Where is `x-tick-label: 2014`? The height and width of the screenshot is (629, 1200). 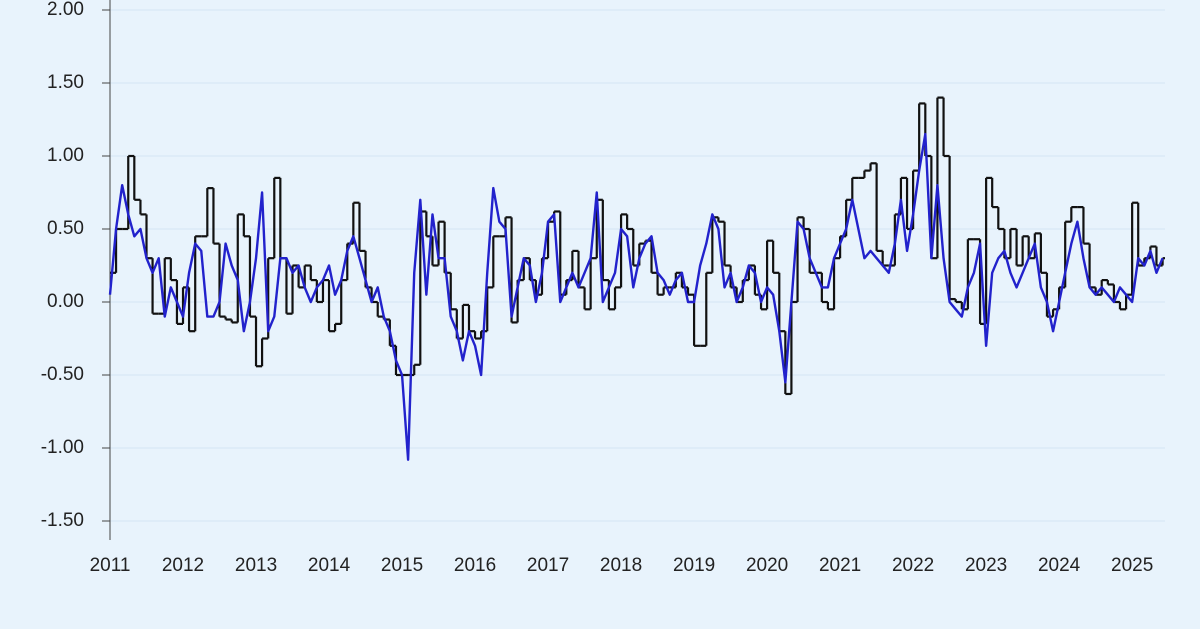 x-tick-label: 2014 is located at coordinates (329, 565).